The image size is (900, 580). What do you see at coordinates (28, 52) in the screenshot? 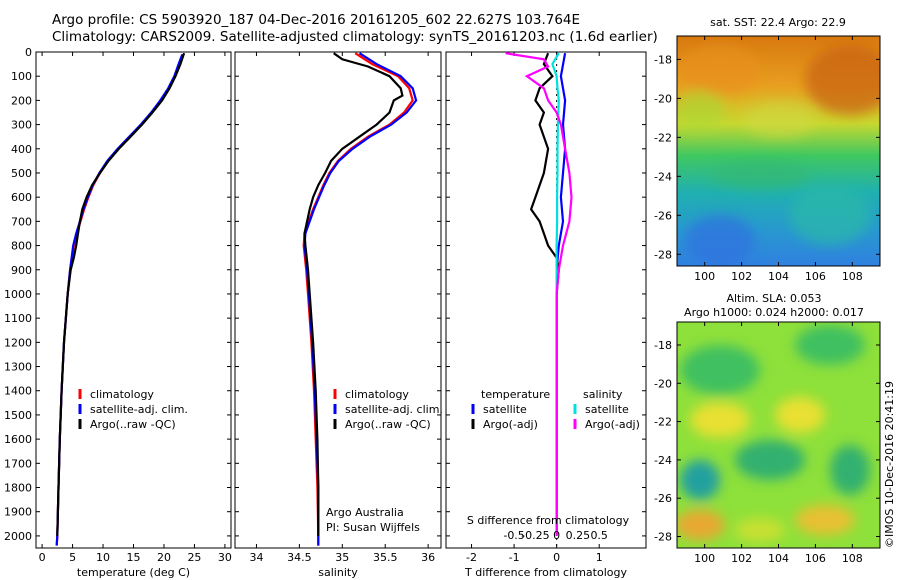
I see `depth-tick-label: 0` at bounding box center [28, 52].